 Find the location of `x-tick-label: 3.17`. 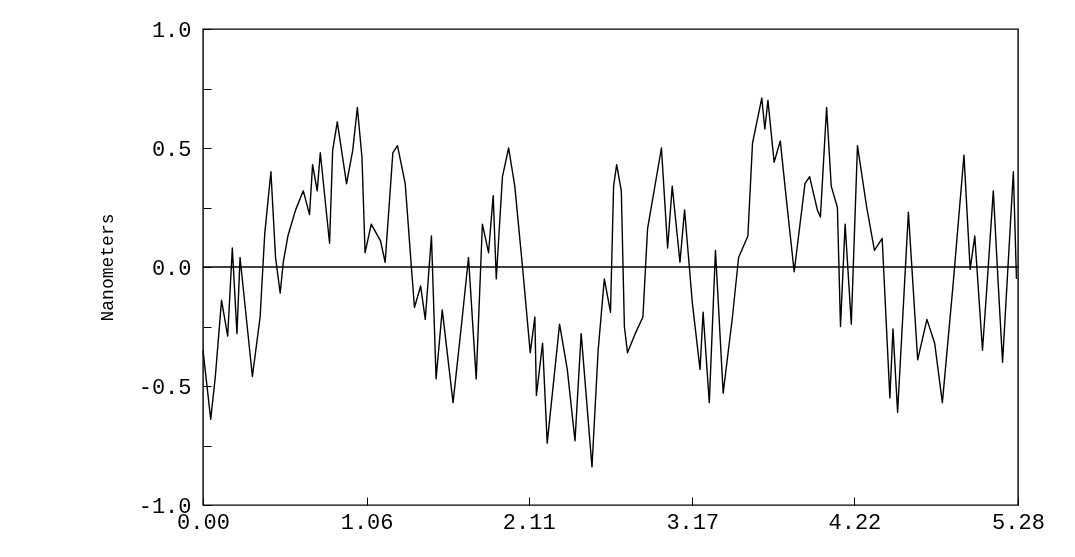

x-tick-label: 3.17 is located at coordinates (693, 523).